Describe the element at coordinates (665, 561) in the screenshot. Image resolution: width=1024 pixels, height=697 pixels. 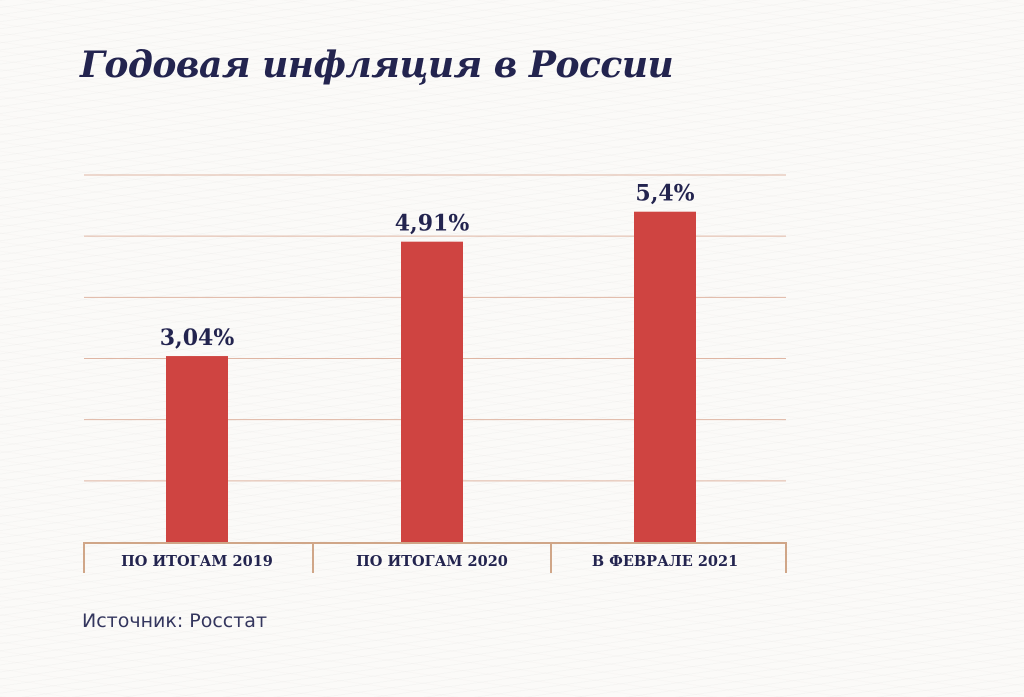
I see `category-label-3: В ФЕВРАЛЕ 2021` at that location.